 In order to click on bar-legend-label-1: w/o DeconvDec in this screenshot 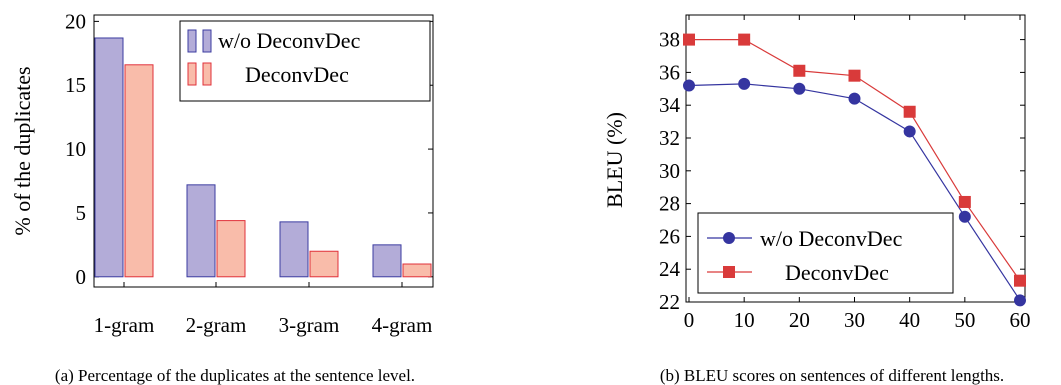, I will do `click(289, 40)`.